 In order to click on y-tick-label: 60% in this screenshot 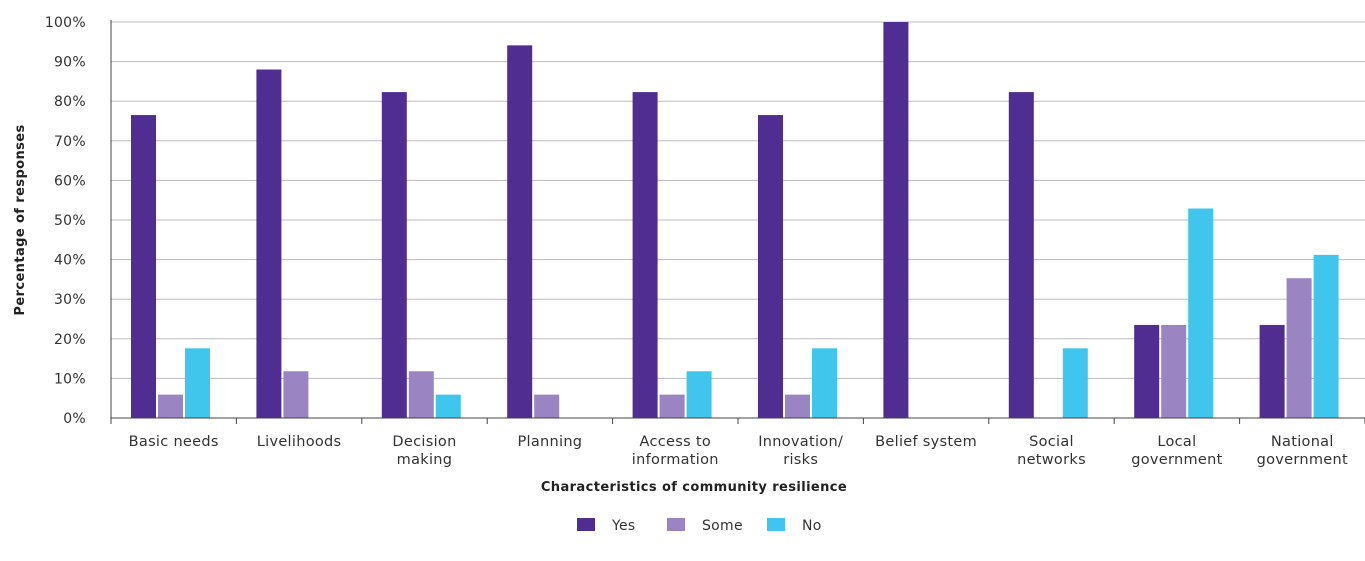, I will do `click(70, 181)`.